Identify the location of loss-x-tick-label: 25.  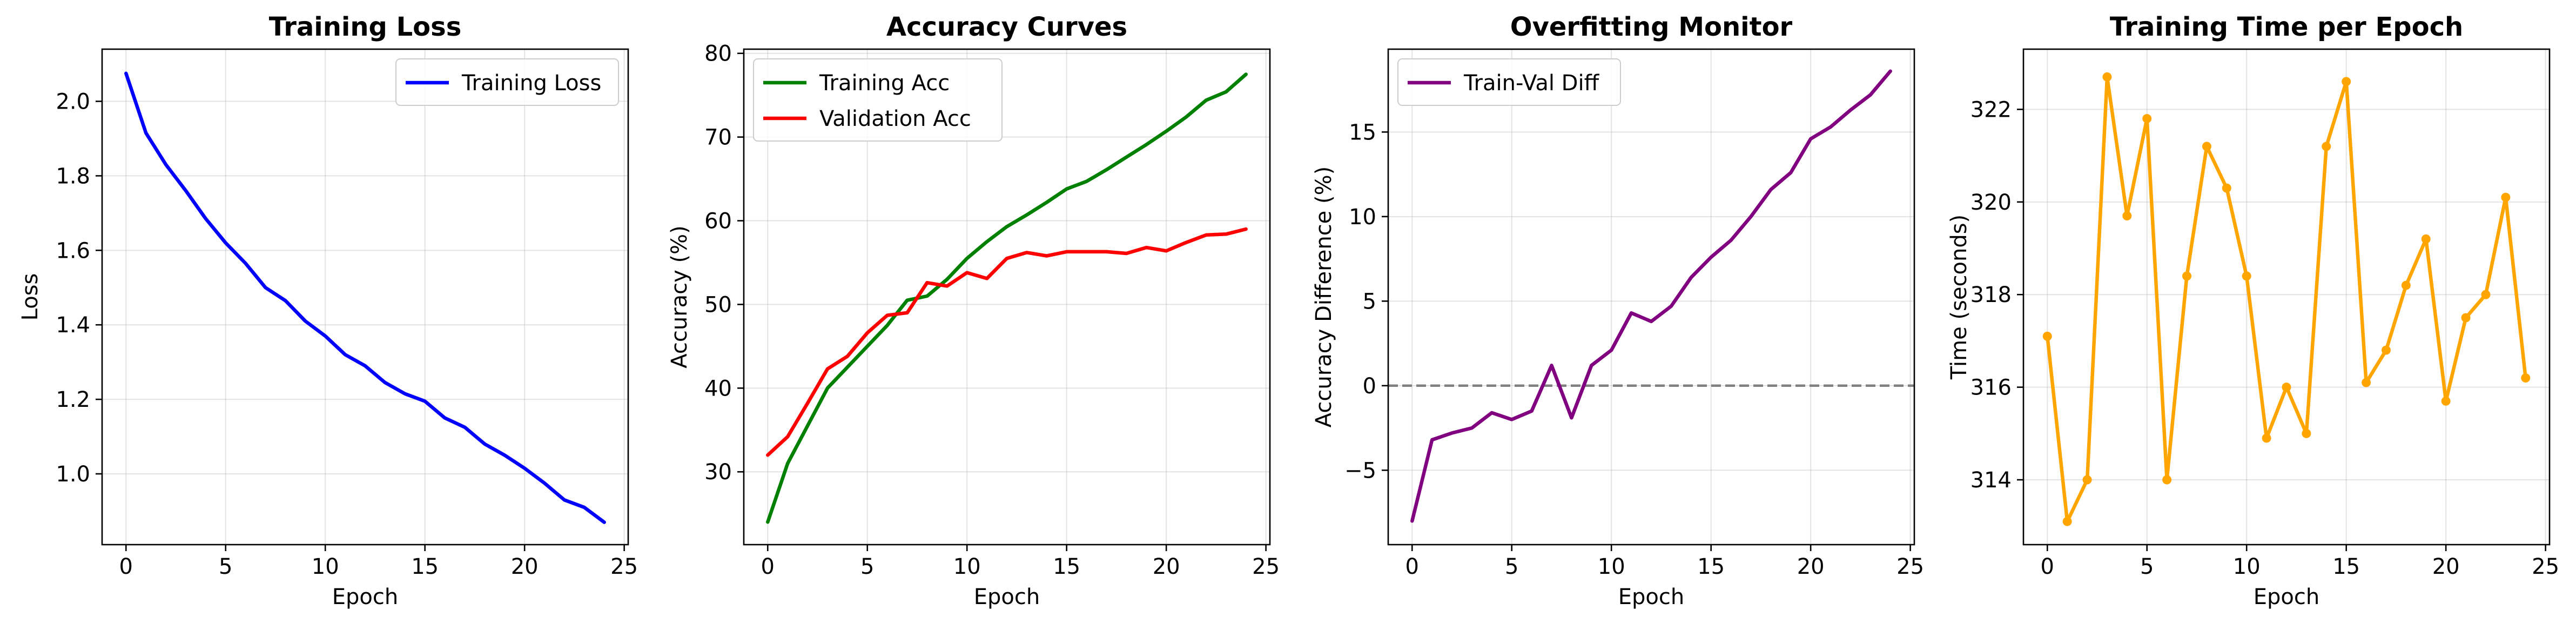
(624, 567).